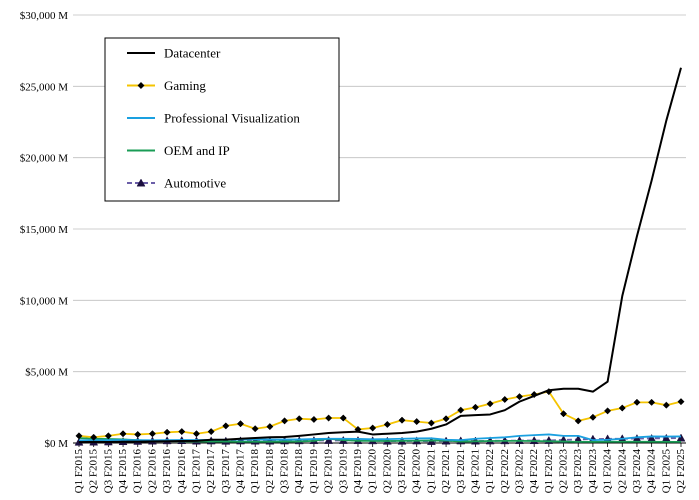 The height and width of the screenshot is (500, 699). Describe the element at coordinates (358, 471) in the screenshot. I see `x-tick-label: Q4 F2019` at that location.